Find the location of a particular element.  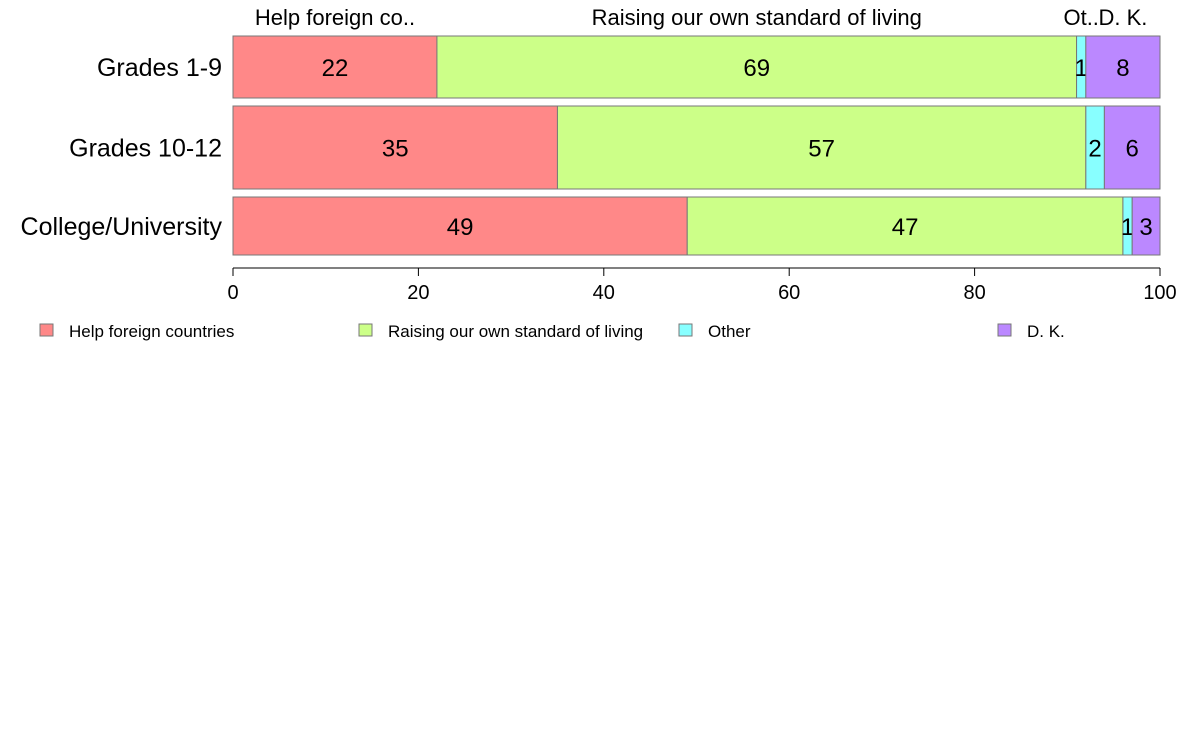

legend-label: D. K. is located at coordinates (1046, 331).